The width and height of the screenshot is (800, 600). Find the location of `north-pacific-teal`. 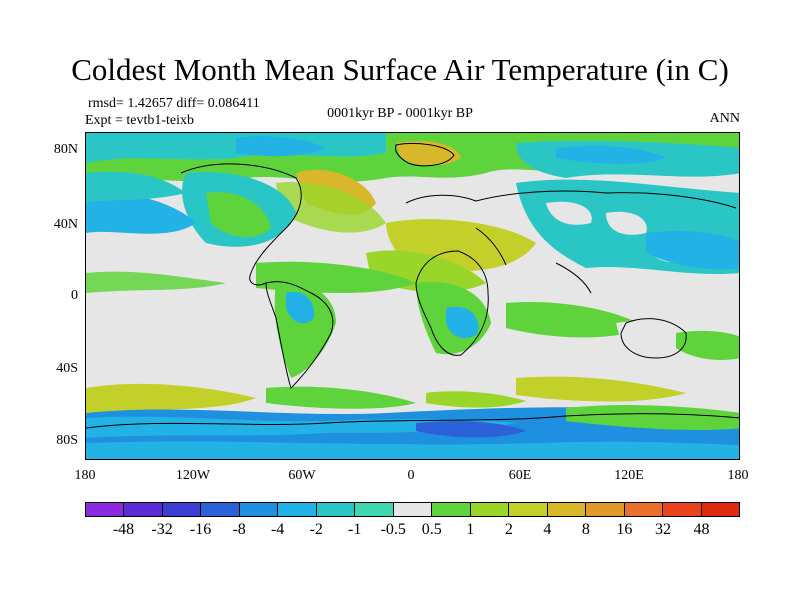

north-pacific-teal is located at coordinates (136, 187).